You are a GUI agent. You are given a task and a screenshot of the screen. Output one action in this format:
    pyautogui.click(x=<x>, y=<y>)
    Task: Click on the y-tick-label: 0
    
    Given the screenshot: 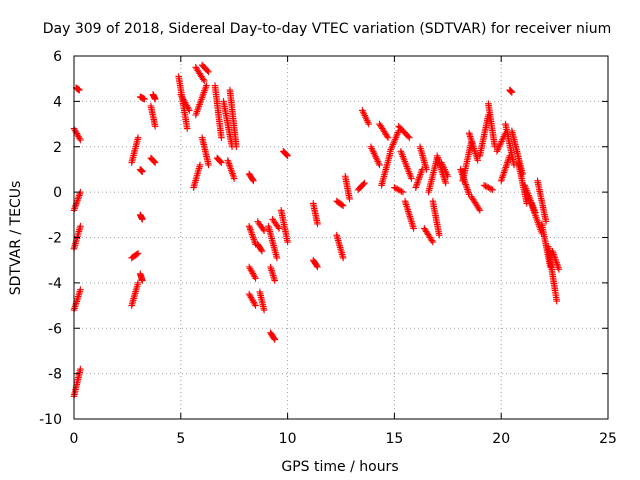 What is the action you would take?
    pyautogui.click(x=57, y=193)
    